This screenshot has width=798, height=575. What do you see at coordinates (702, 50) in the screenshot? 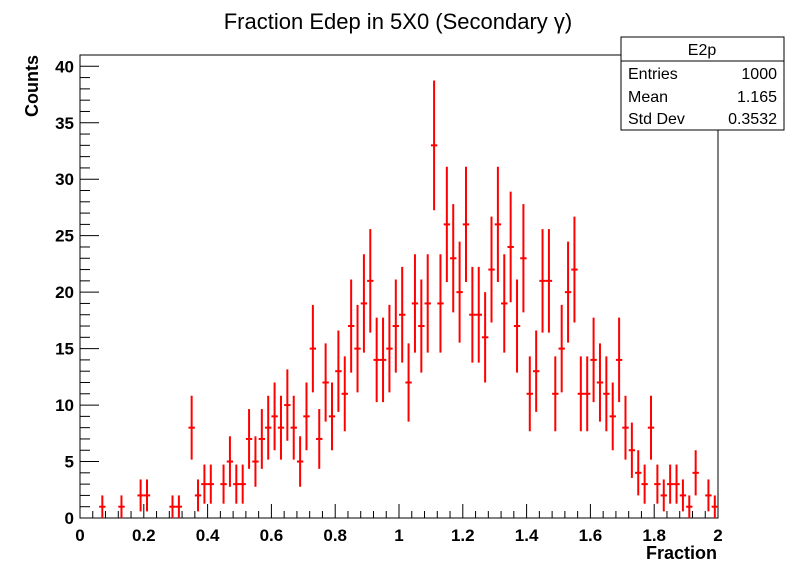
I see `stats-box-name: E2p` at bounding box center [702, 50].